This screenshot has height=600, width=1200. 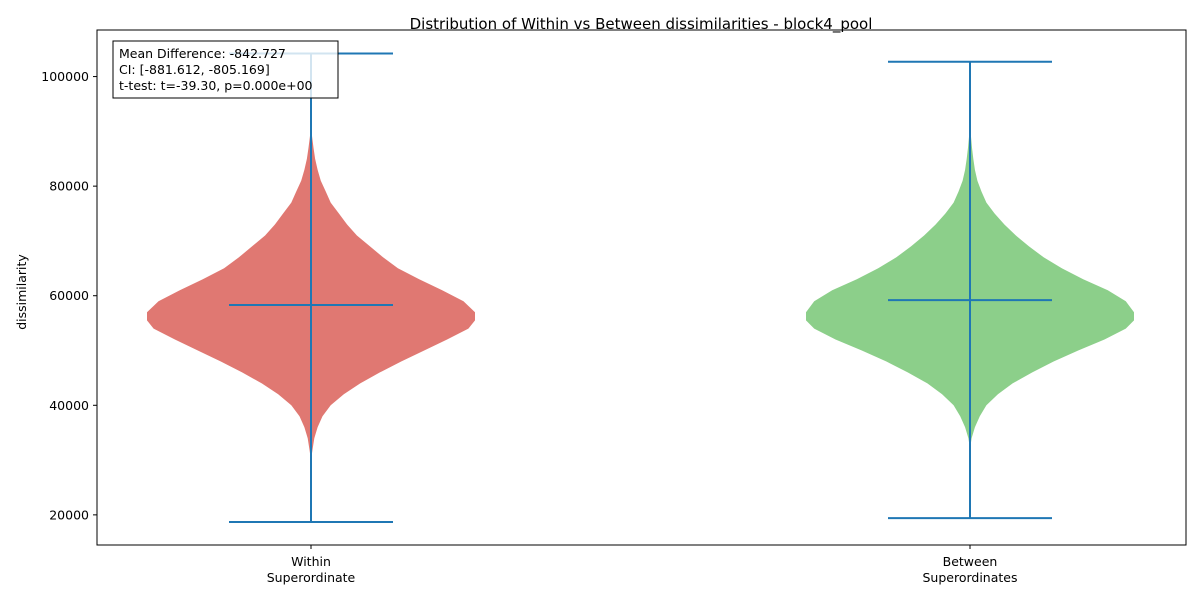 I want to click on y-axis-ticks: 20000 40000 60000 80000 100000, so click(x=69, y=295).